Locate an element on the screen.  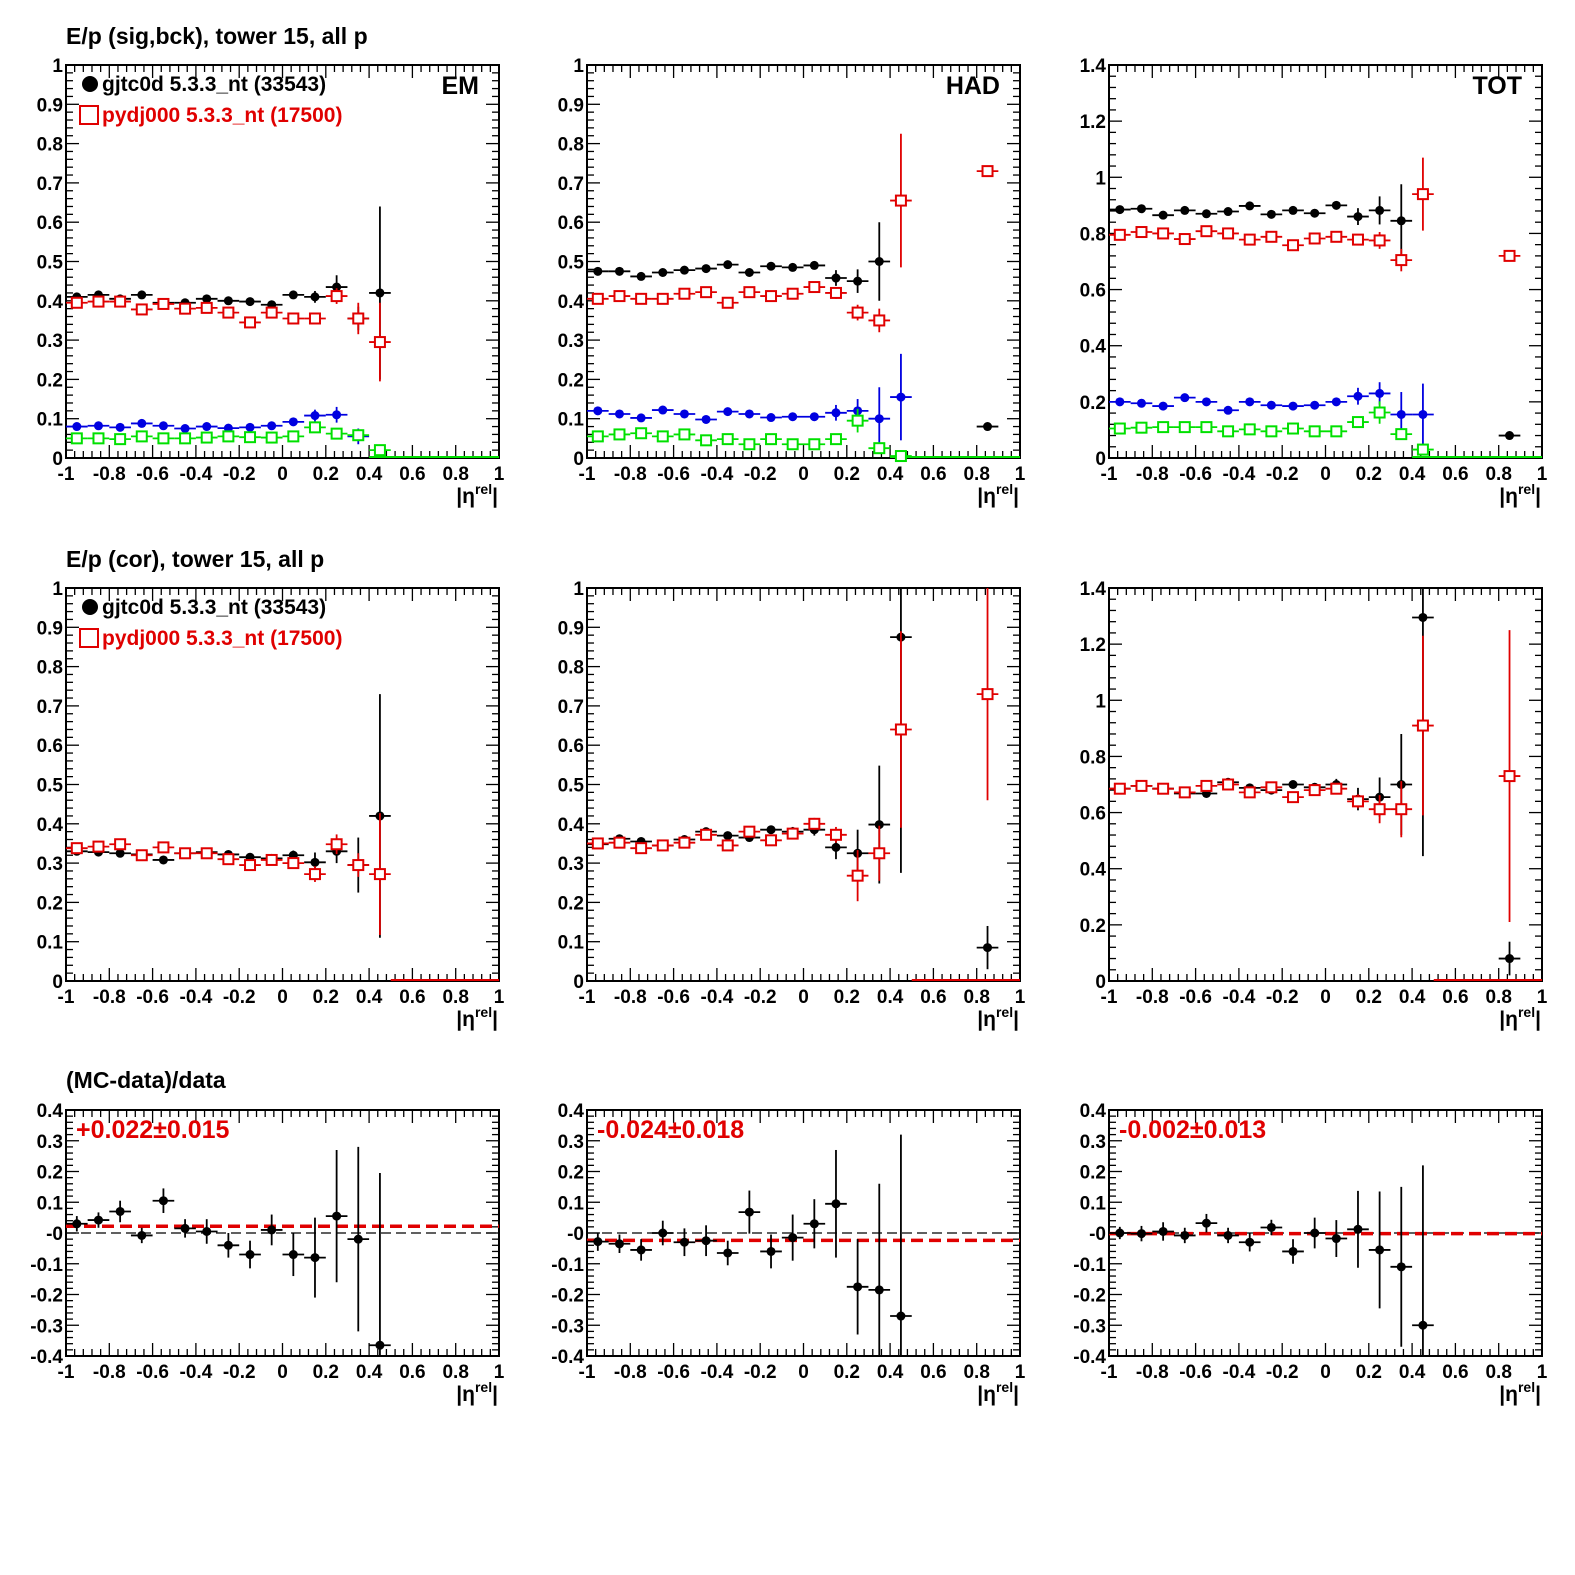
x-tick-label: 0.4 is located at coordinates (1412, 474).